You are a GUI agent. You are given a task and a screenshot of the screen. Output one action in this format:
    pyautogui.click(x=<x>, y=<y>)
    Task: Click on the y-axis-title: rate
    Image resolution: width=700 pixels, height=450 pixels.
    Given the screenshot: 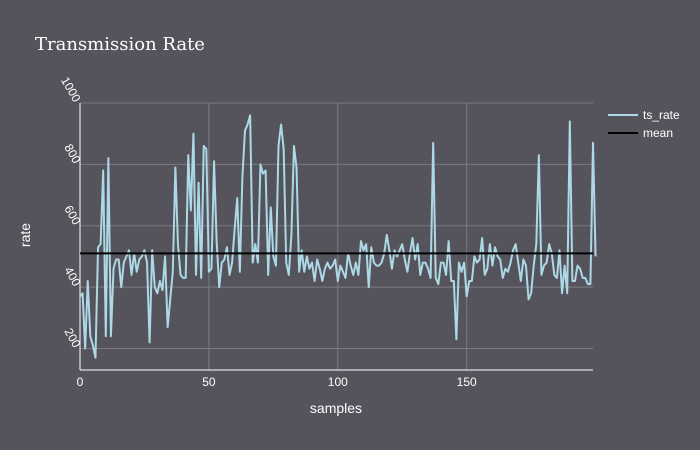 What is the action you would take?
    pyautogui.click(x=25, y=235)
    